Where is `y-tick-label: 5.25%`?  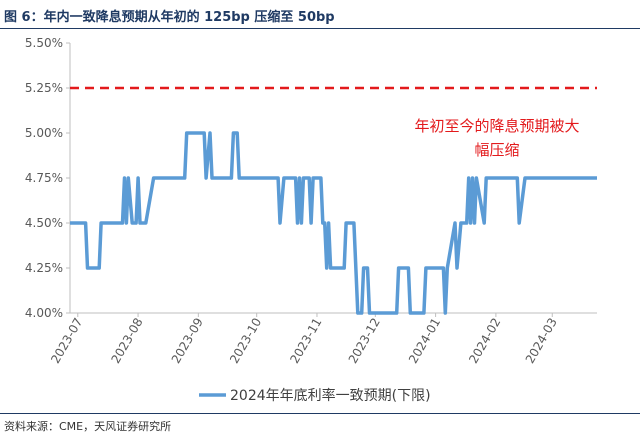 y-tick-label: 5.25% is located at coordinates (44, 88).